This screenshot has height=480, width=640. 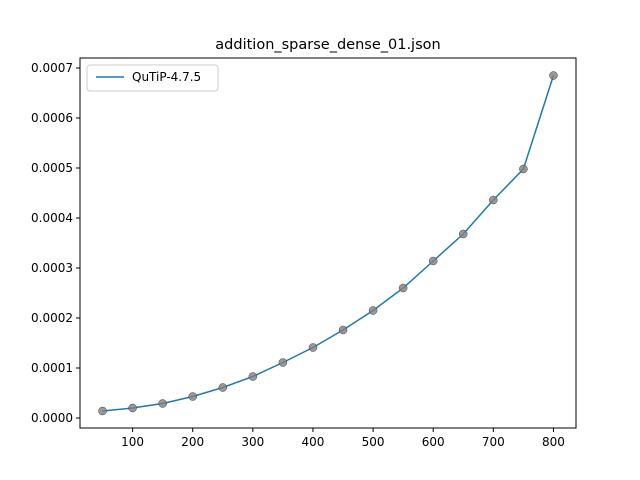 I want to click on legend-box, so click(x=152, y=78).